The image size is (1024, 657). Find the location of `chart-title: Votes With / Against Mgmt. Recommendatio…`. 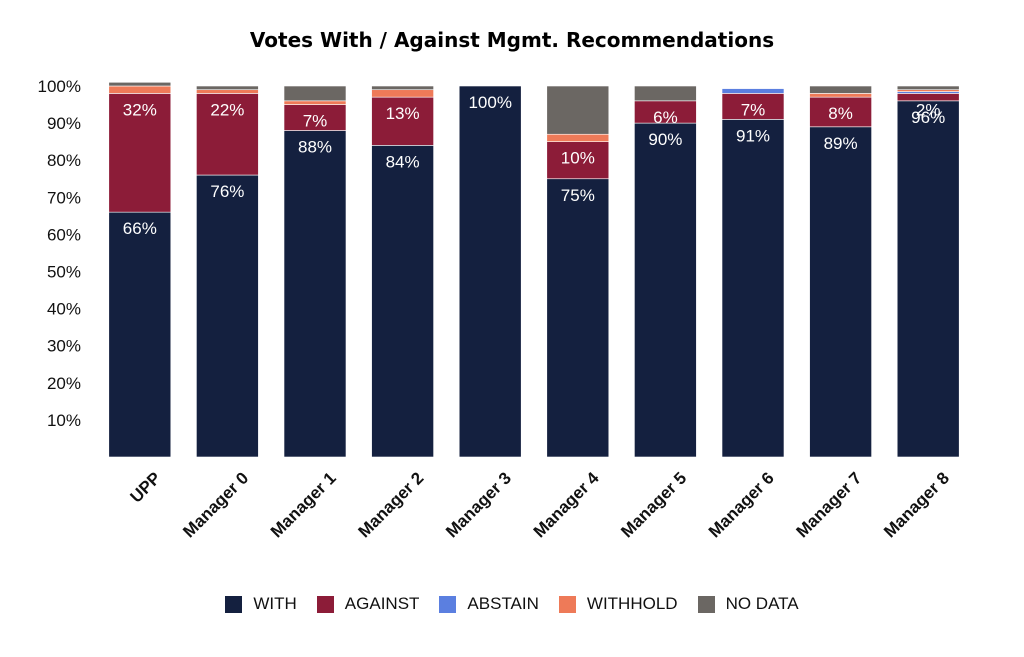

chart-title: Votes With / Against Mgmt. Recommendatio… is located at coordinates (512, 40).